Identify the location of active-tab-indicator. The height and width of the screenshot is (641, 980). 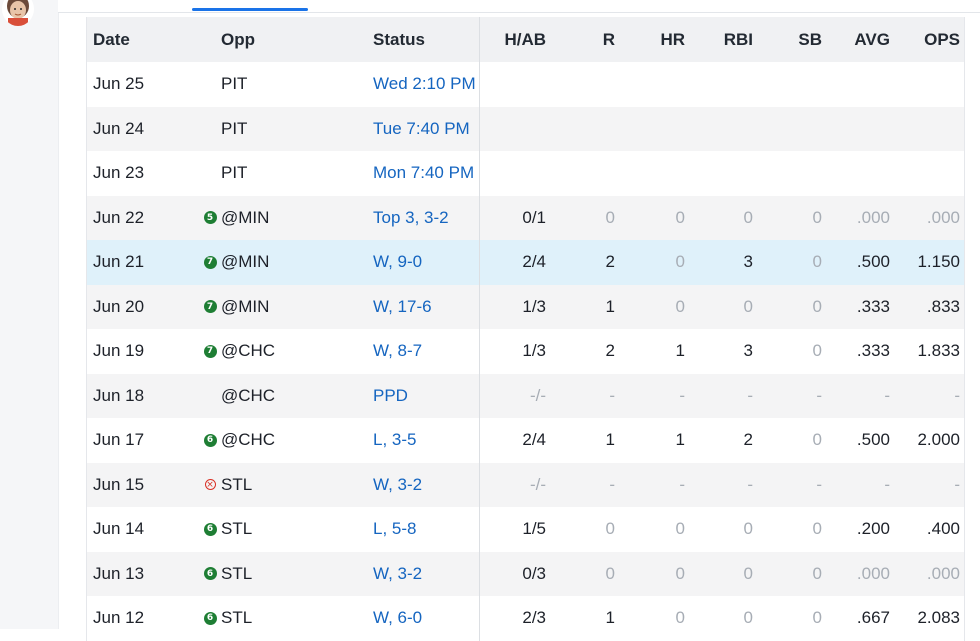
(250, 9).